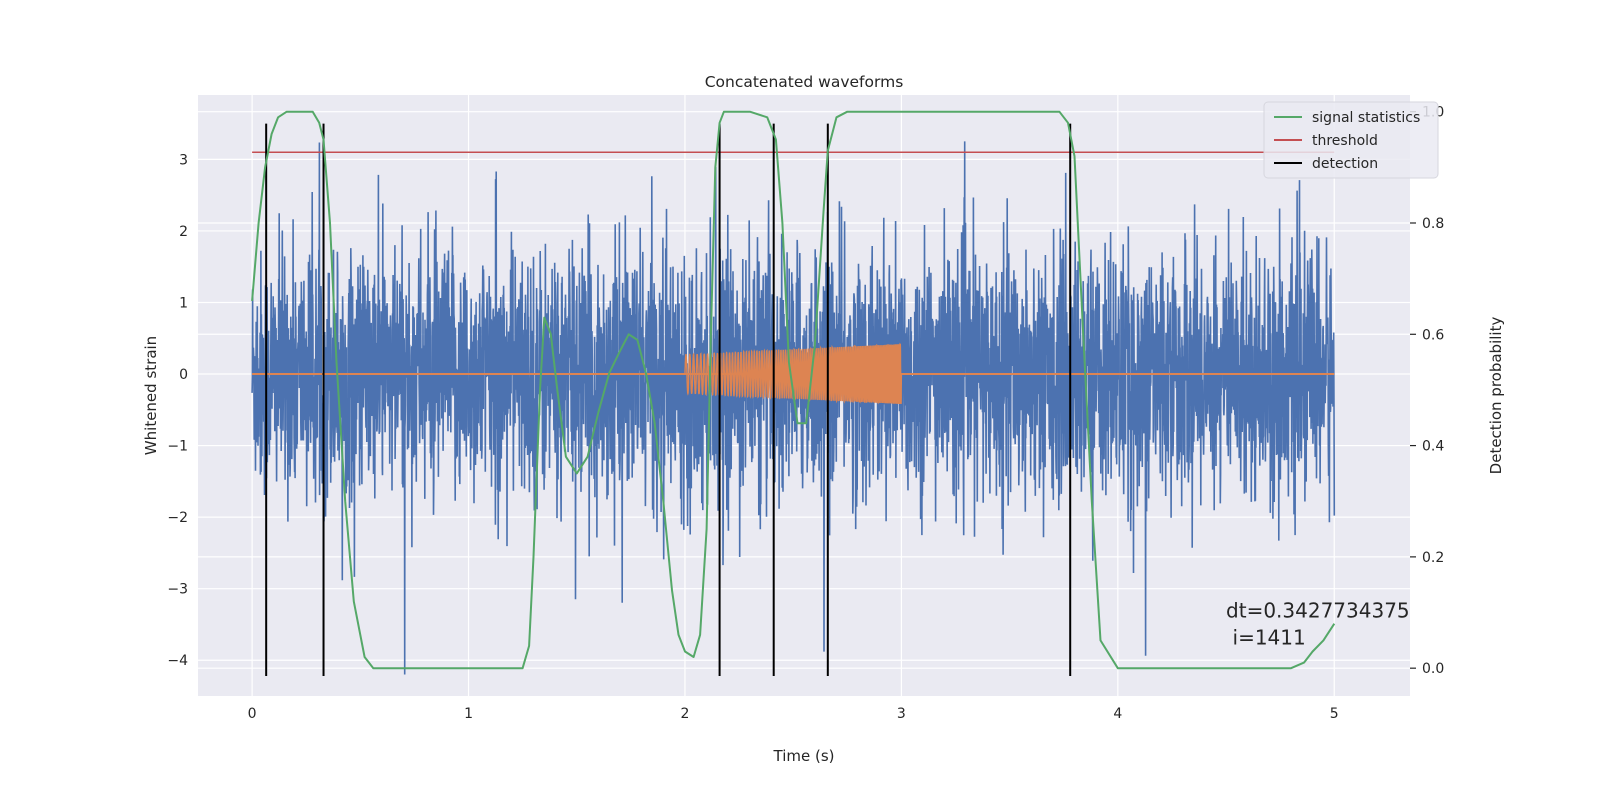 The image size is (1600, 800). I want to click on y2-tick-label: 0.2, so click(1433, 558).